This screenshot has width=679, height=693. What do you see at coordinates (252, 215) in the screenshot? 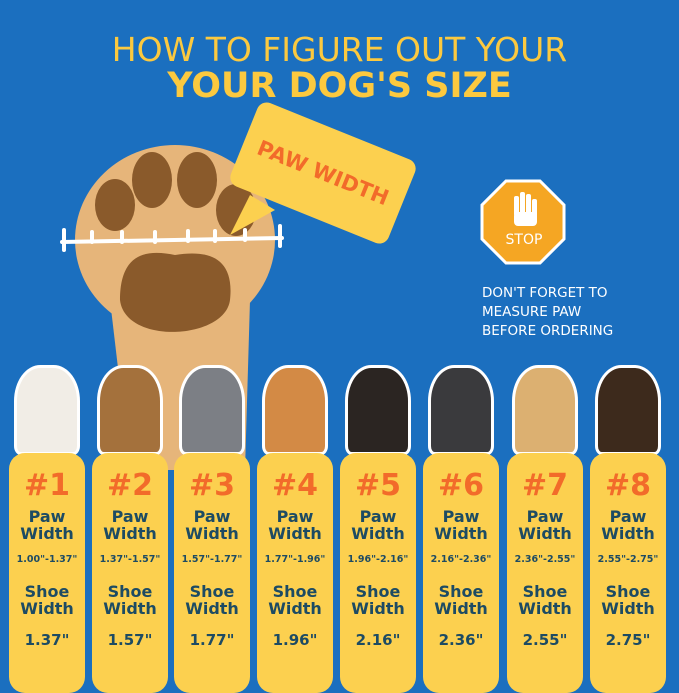
I see `bubble-tail` at bounding box center [252, 215].